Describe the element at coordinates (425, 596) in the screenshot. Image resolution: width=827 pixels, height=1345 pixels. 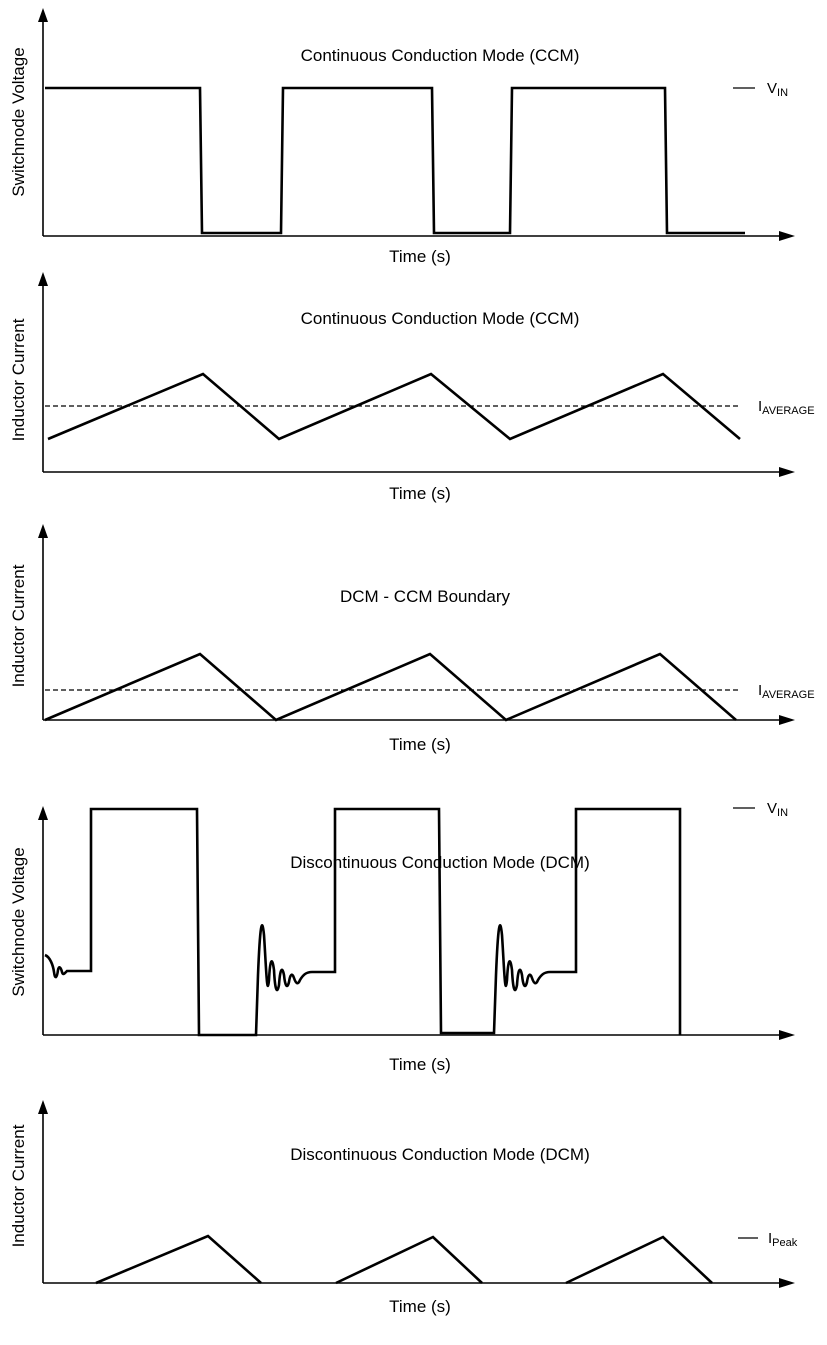
I see `panel-title: DCM - CCM Boundary` at that location.